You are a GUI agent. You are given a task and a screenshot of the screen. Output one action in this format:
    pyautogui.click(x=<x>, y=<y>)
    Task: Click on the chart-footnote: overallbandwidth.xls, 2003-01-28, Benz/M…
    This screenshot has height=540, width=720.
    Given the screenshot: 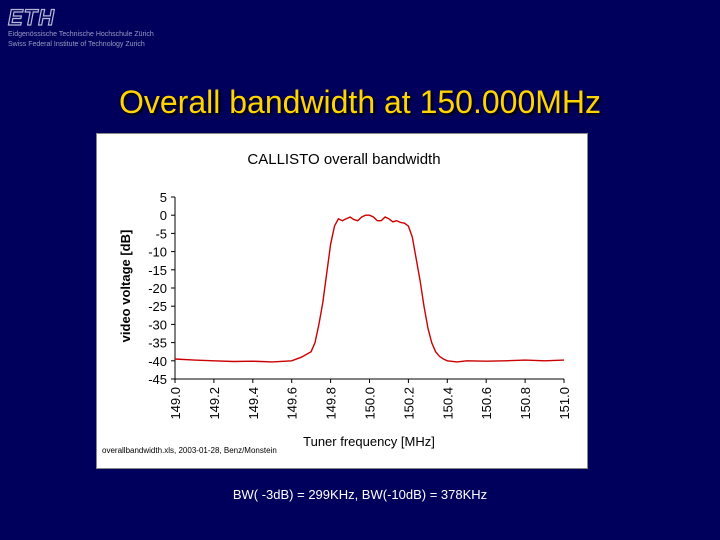 What is the action you would take?
    pyautogui.click(x=189, y=450)
    